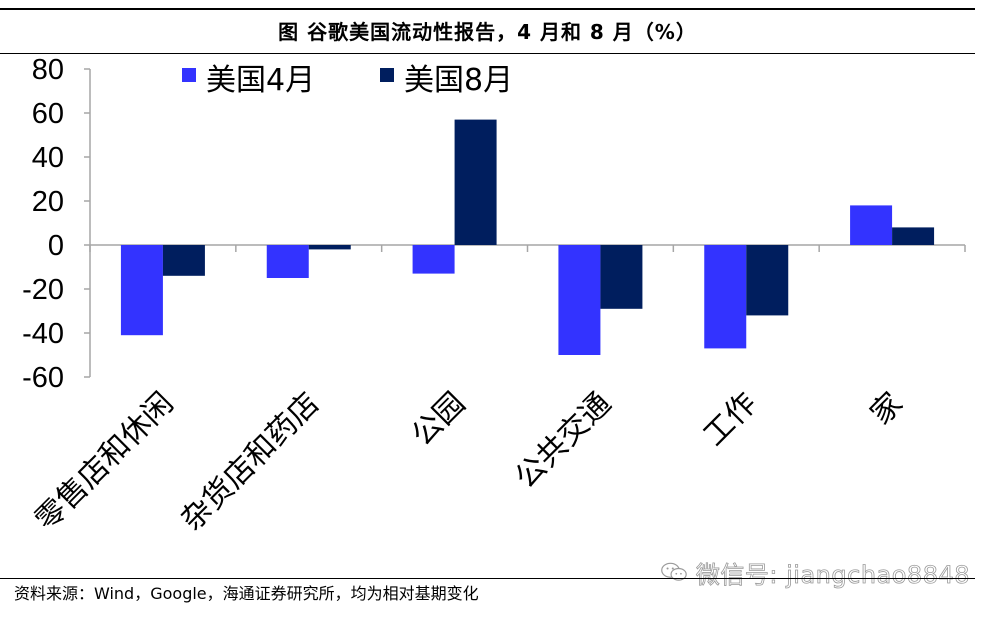  I want to click on category-label: 公园, so click(438, 419).